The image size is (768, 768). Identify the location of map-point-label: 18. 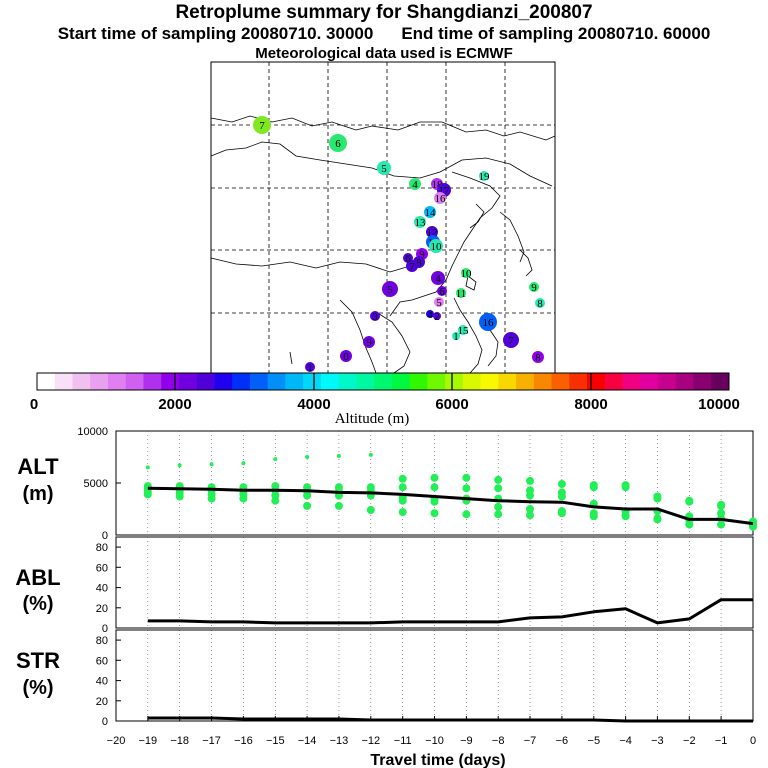
(438, 185).